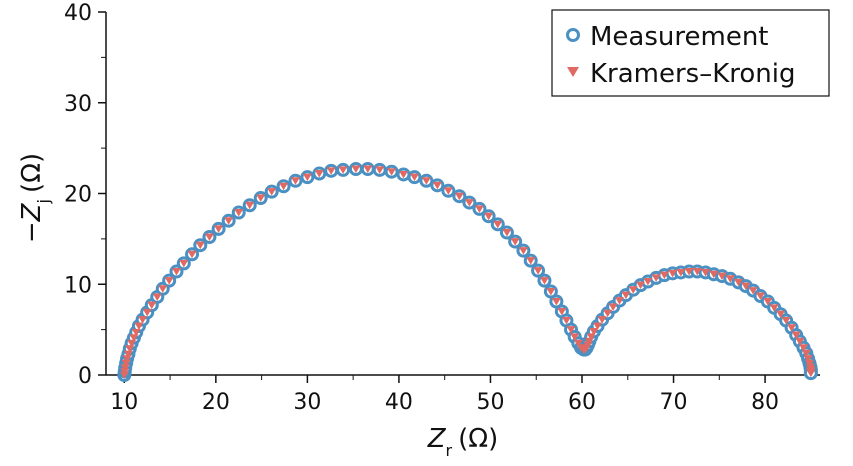 This screenshot has height=466, width=853. I want to click on x-tick-label: 40, so click(399, 402).